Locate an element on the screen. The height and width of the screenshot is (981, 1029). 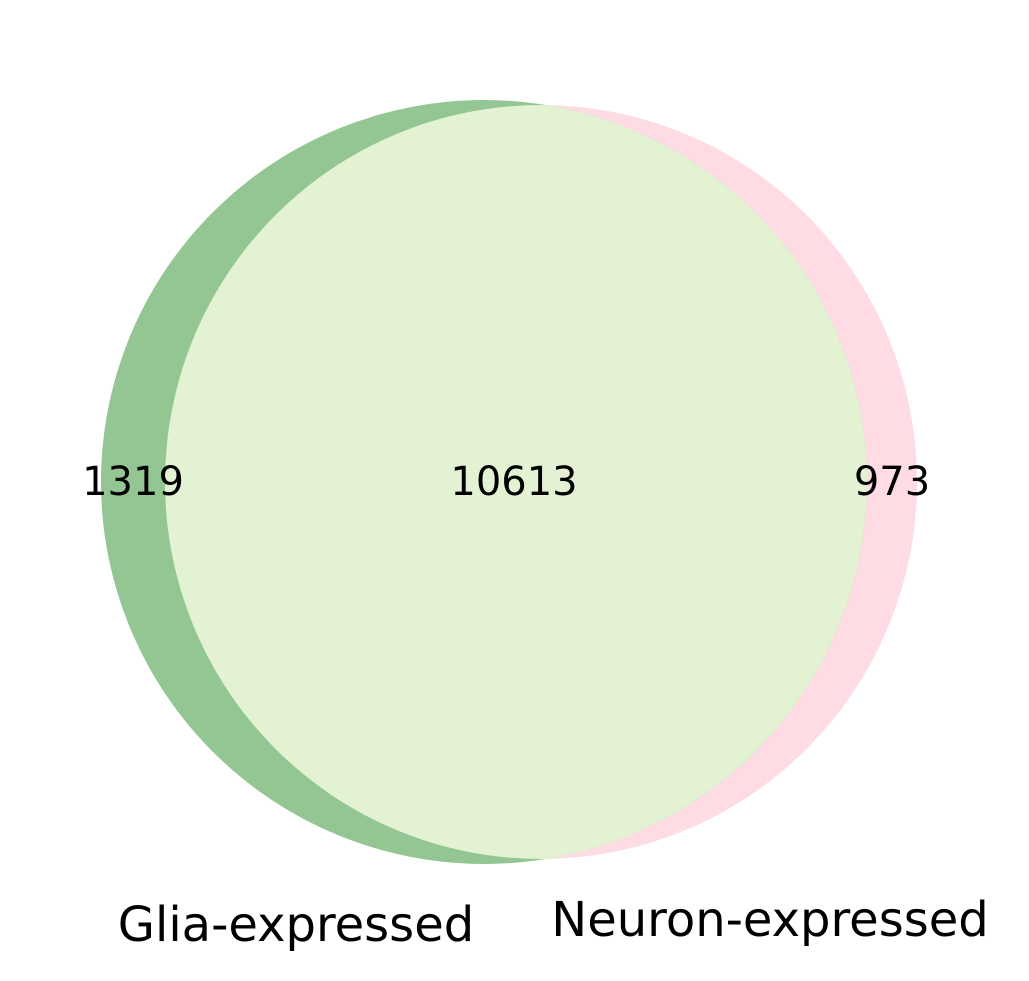
glia-only-count: 1319 is located at coordinates (133, 482).